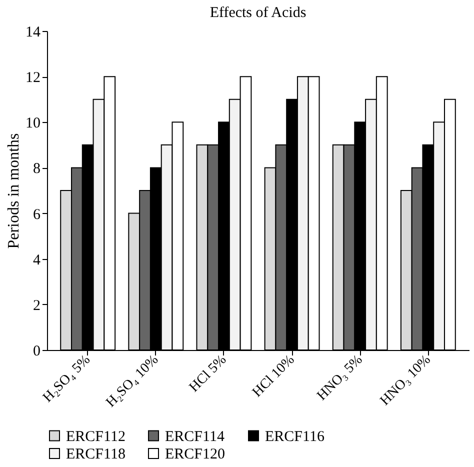 This screenshot has width=474, height=467. What do you see at coordinates (195, 436) in the screenshot?
I see `legend-label: ERCF114` at bounding box center [195, 436].